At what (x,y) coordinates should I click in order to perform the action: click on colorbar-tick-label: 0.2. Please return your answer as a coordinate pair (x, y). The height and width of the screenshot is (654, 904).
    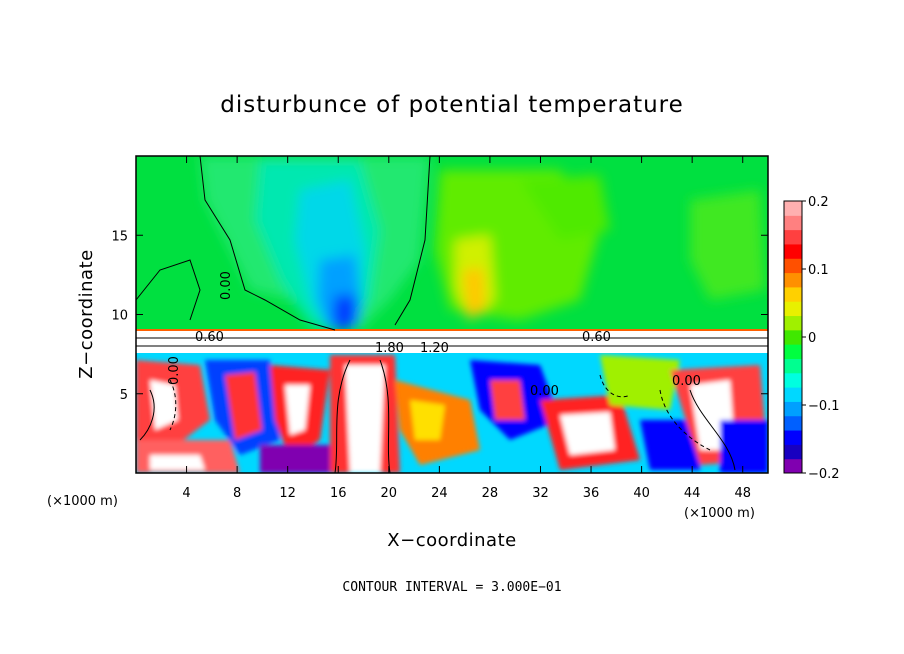
    Looking at the image, I should click on (818, 202).